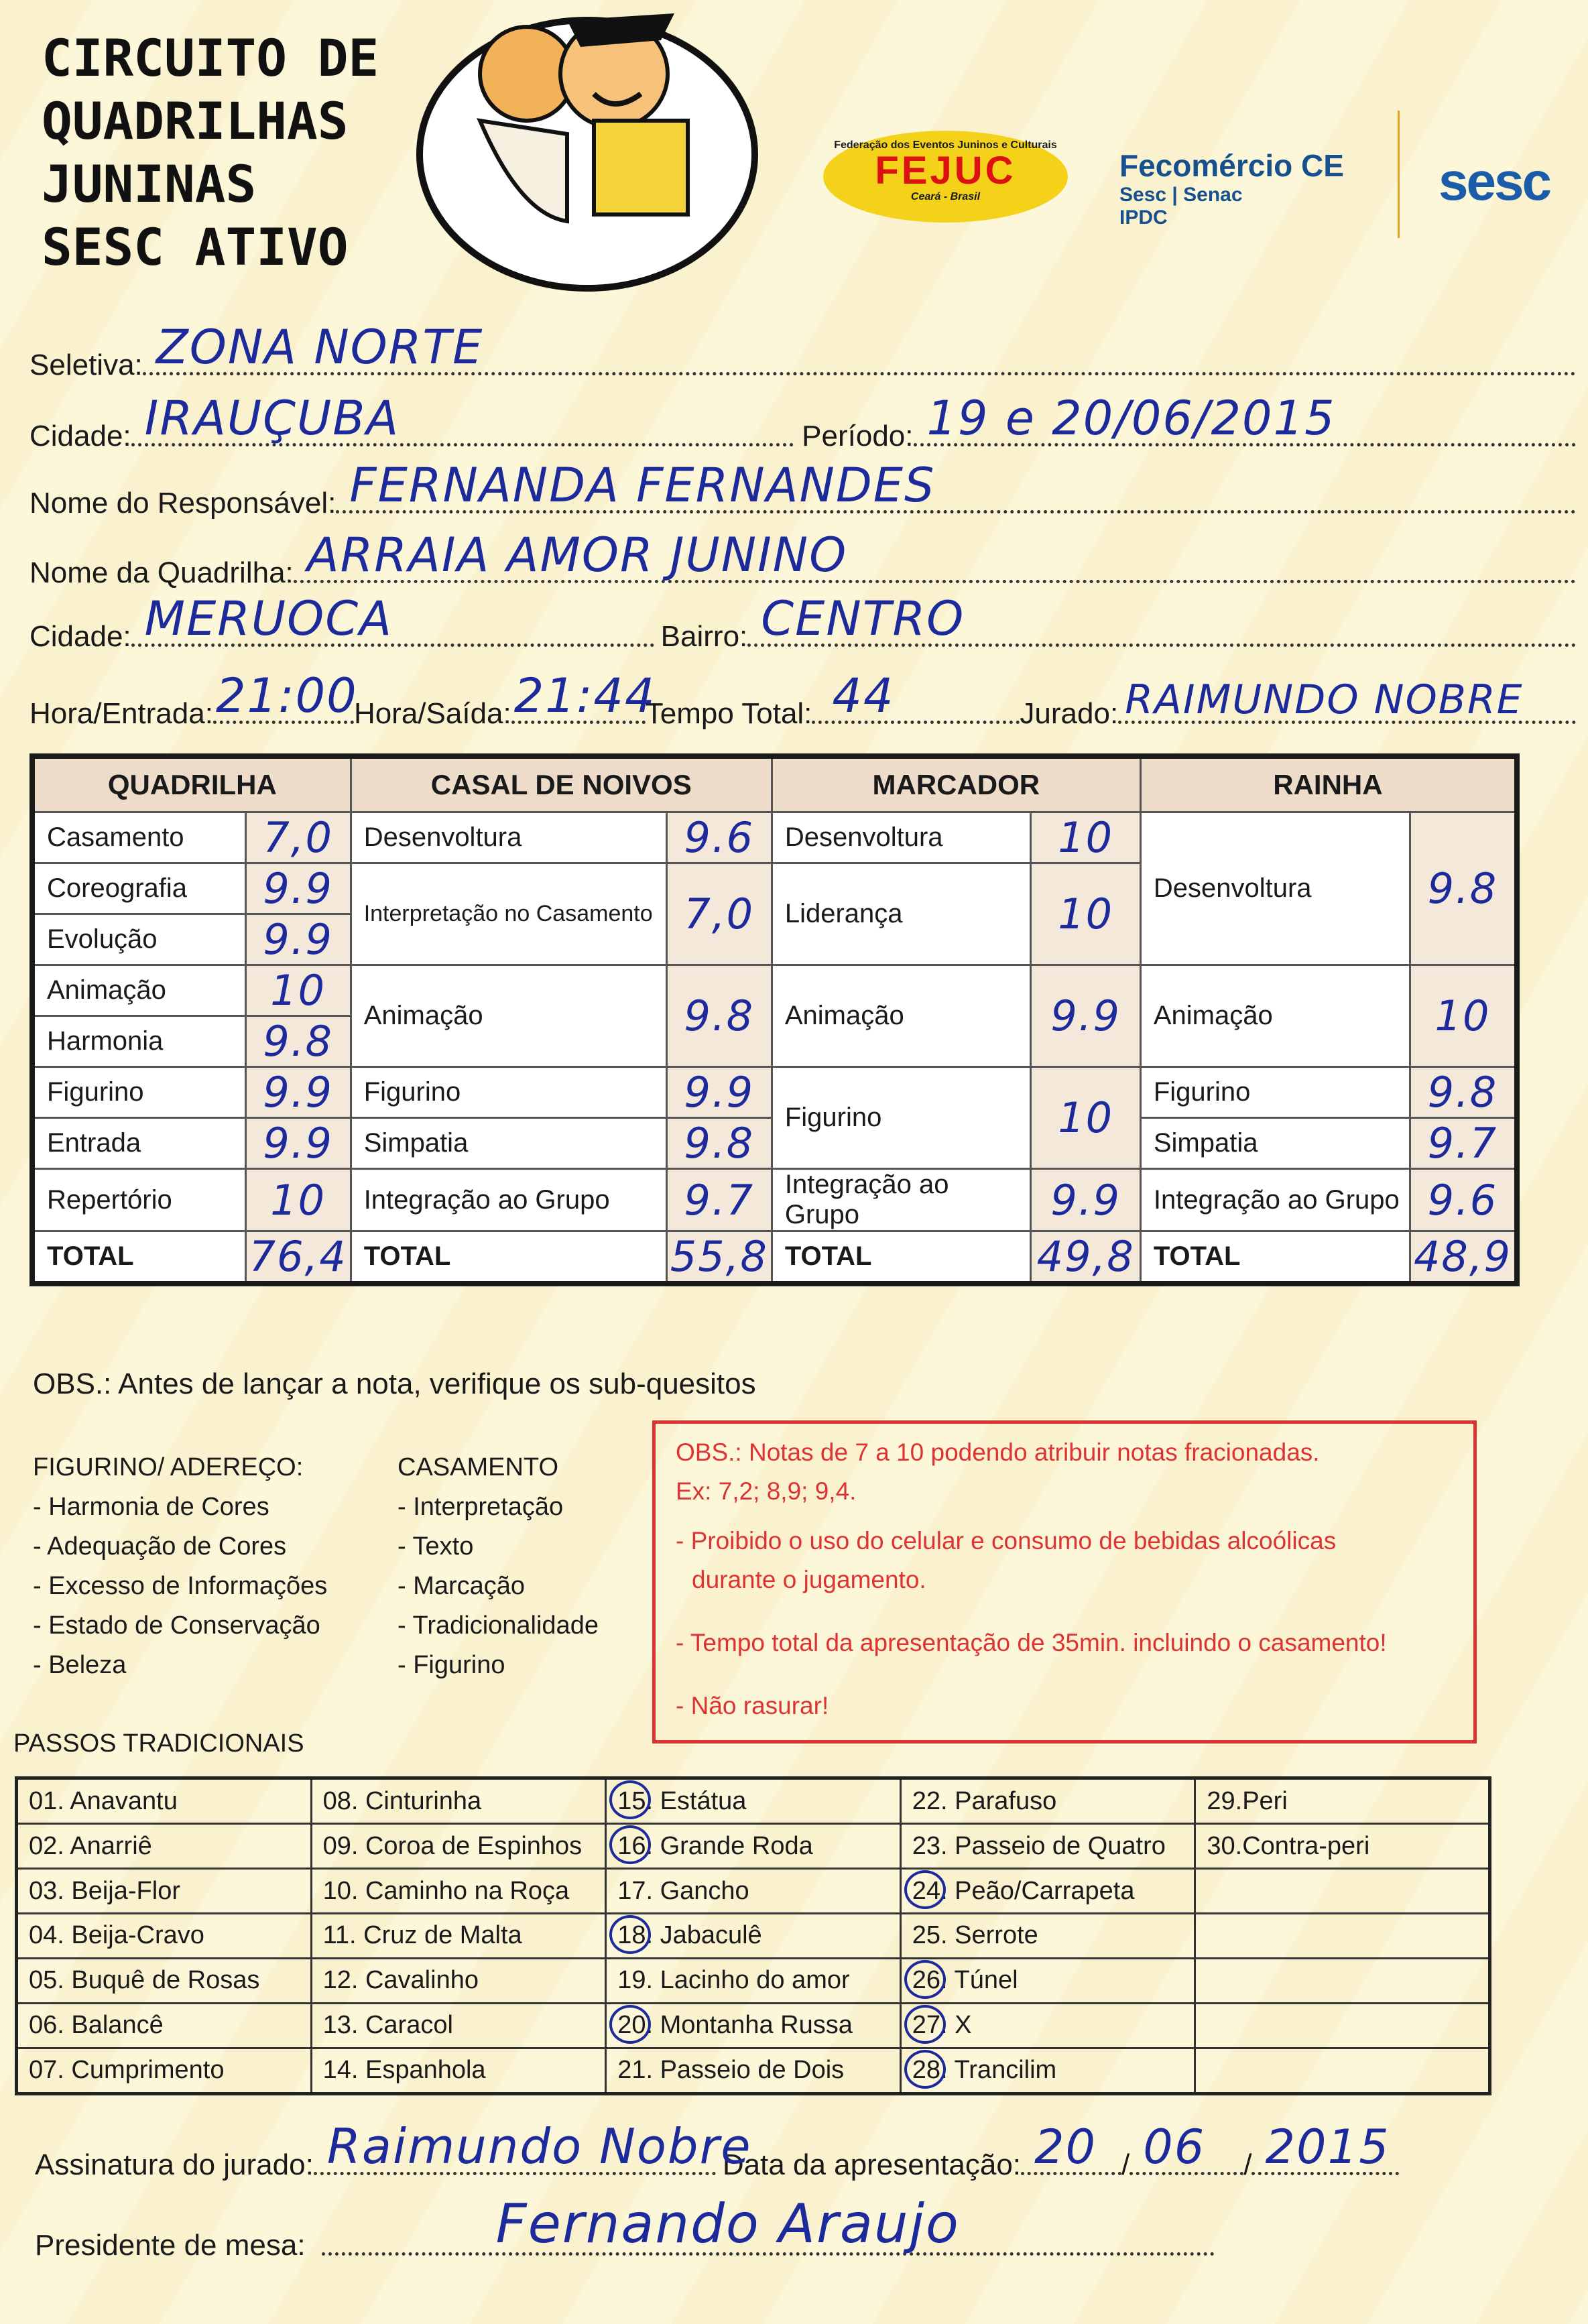 Image resolution: width=1588 pixels, height=2324 pixels. Describe the element at coordinates (1086, 1257) in the screenshot. I see `total-marcador: 49,8` at that location.